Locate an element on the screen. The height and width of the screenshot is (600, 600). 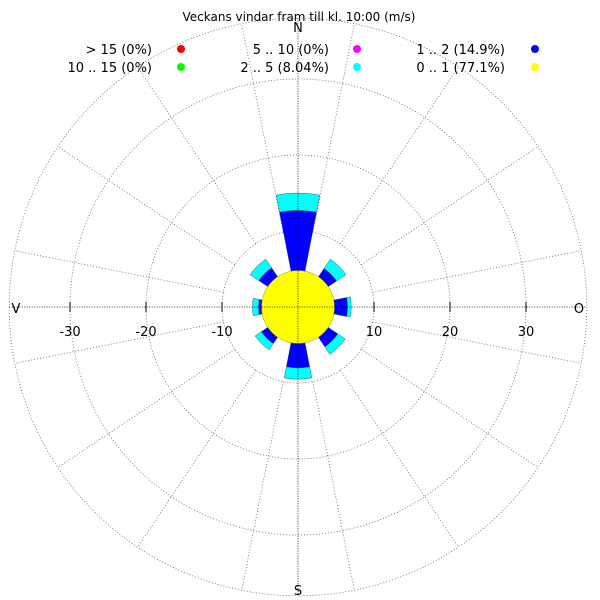
petals is located at coordinates (300, 286).